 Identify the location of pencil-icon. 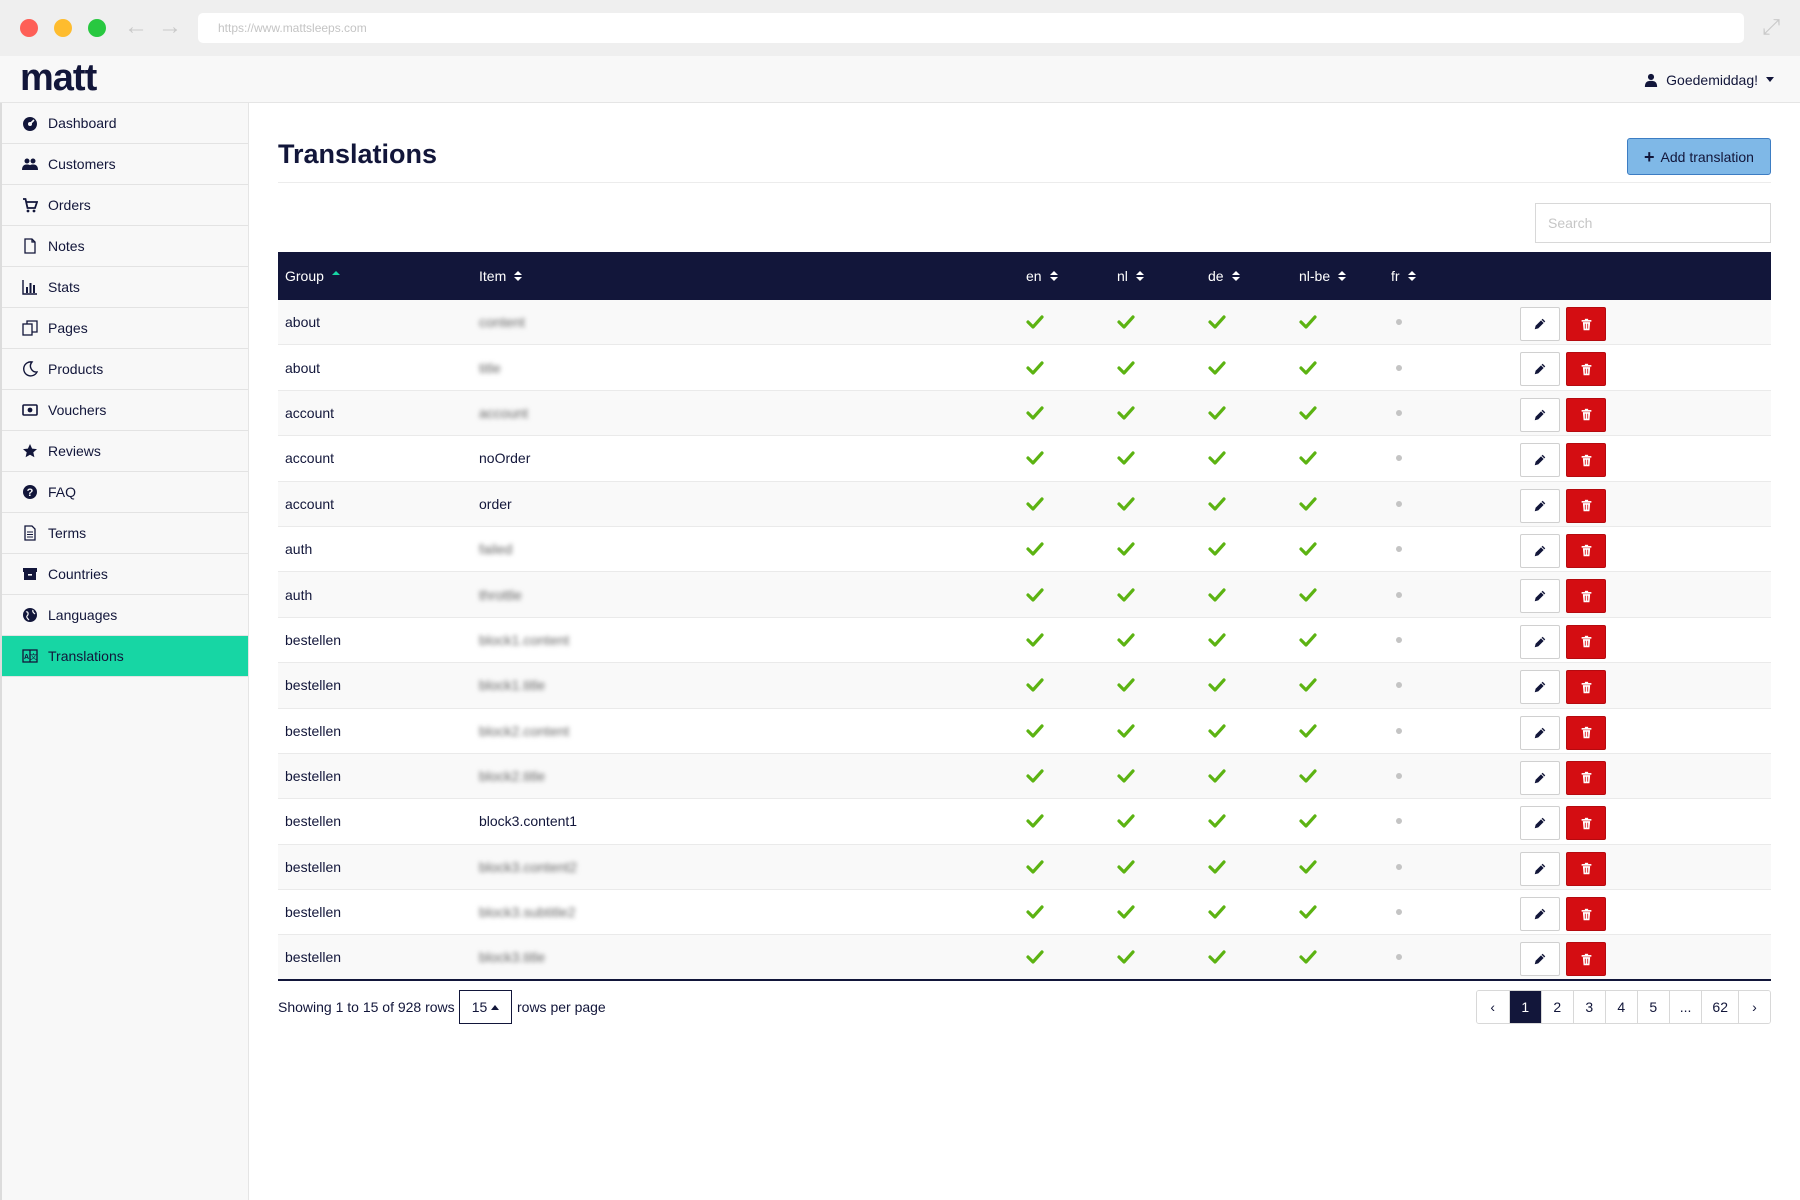
(1540, 959).